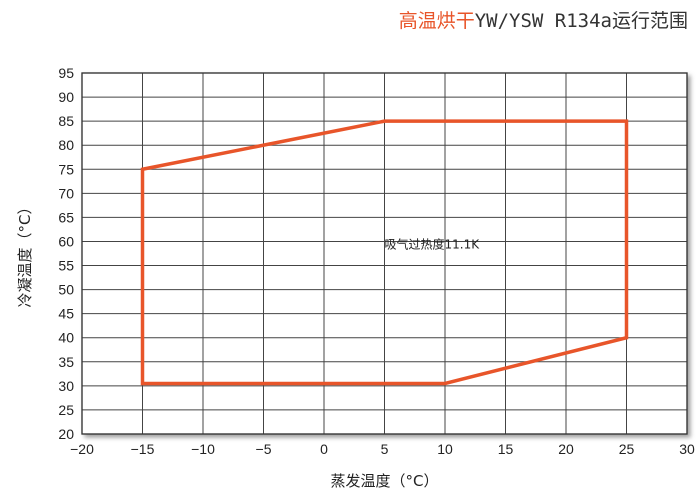 This screenshot has height=499, width=700. I want to click on x-axis-title: 蒸发温度（°C）, so click(385, 481).